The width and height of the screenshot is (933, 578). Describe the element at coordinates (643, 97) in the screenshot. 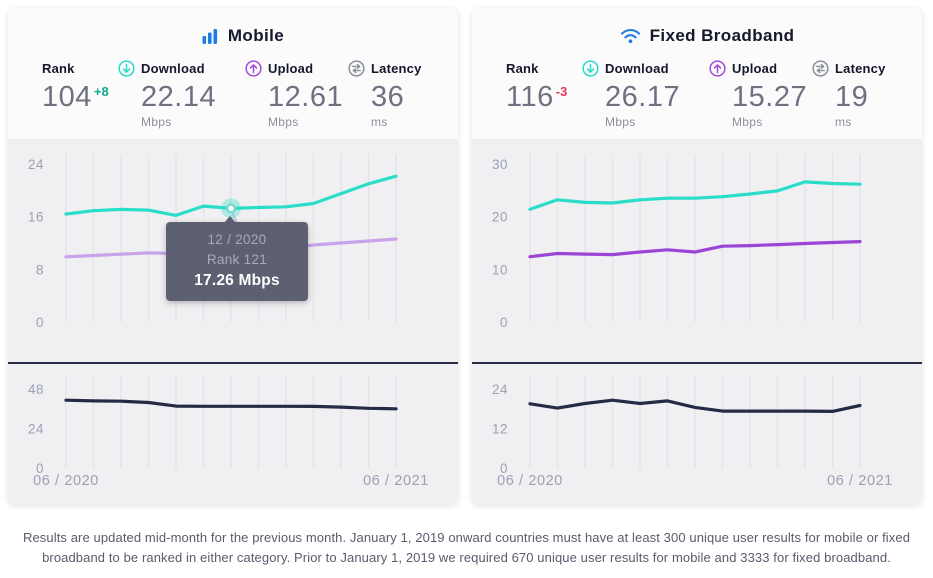

I see `download-value: 26.17` at that location.